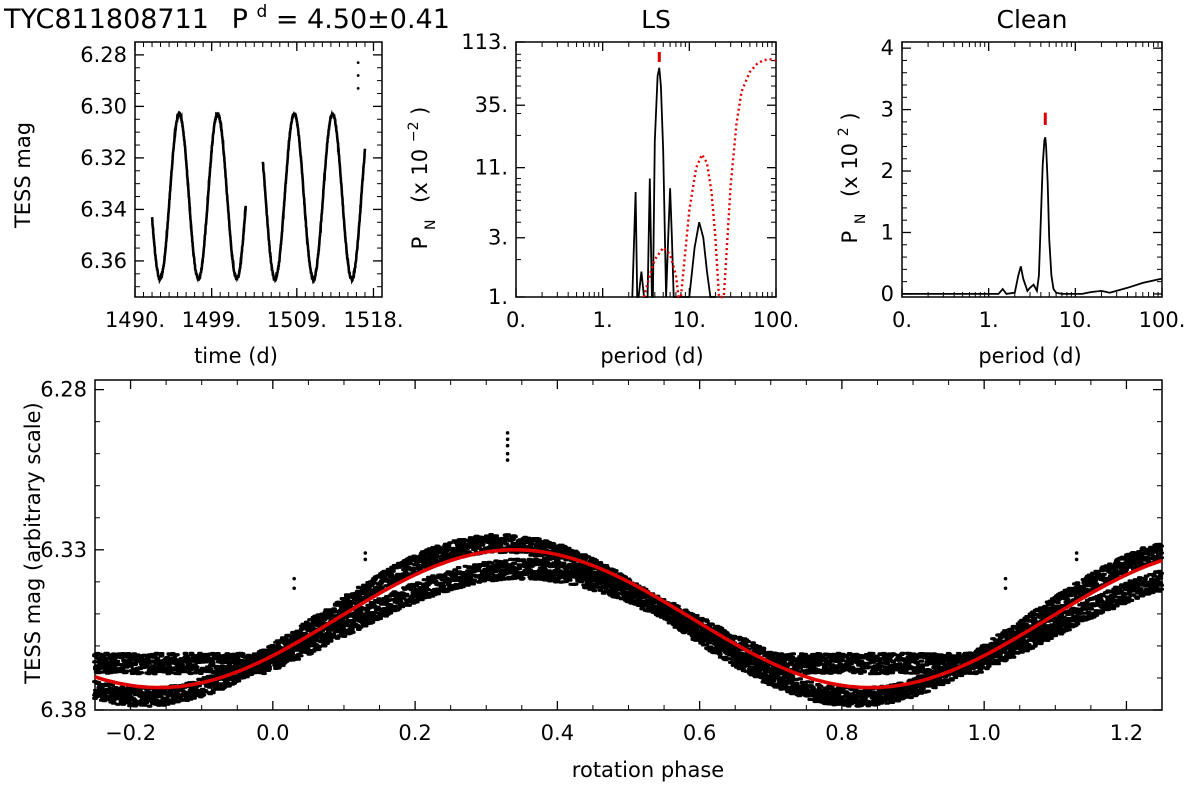  What do you see at coordinates (23, 175) in the screenshot?
I see `lc-ylabel: TESS mag` at bounding box center [23, 175].